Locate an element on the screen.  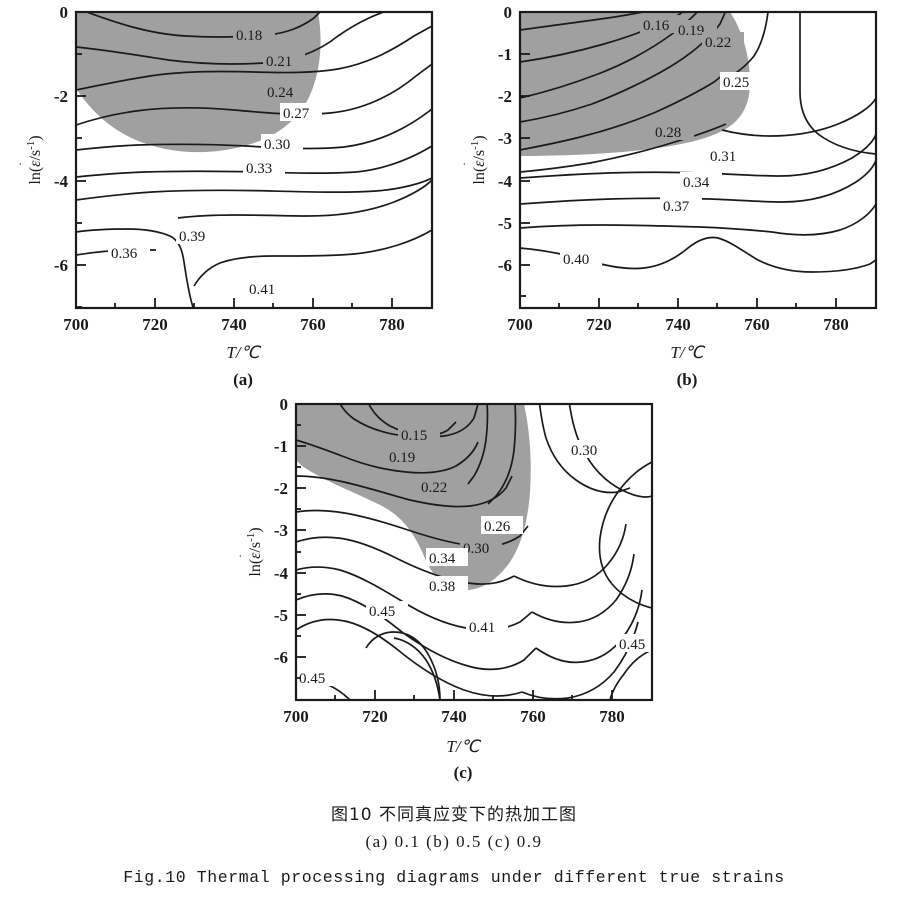
contour-label-a-0: 0.18 is located at coordinates (249, 36).